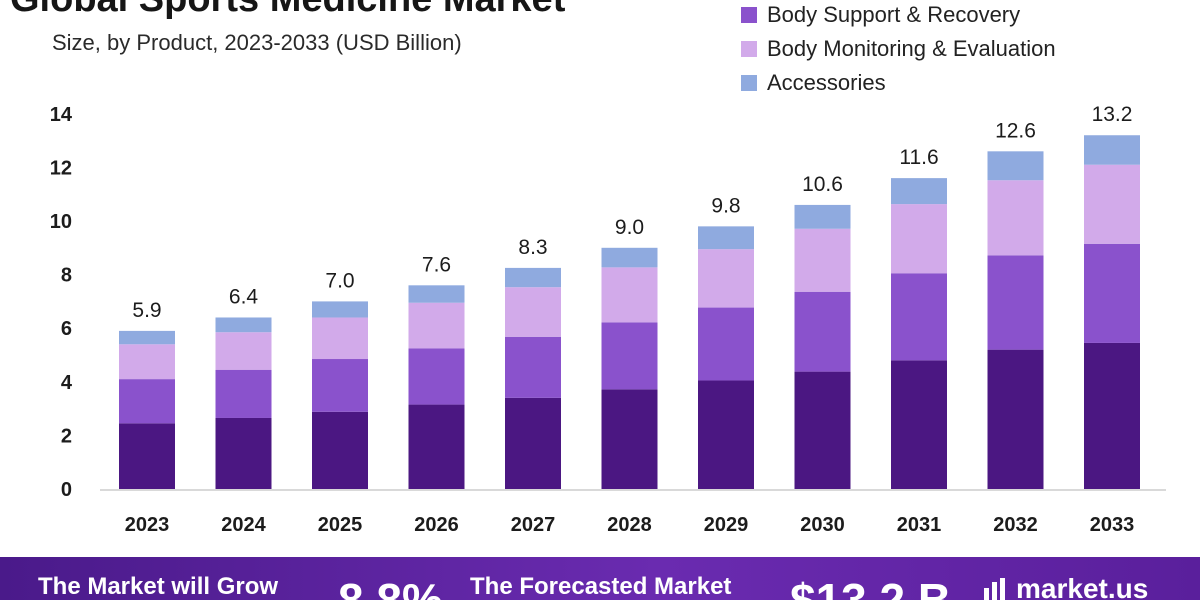 This screenshot has width=1200, height=600. Describe the element at coordinates (339, 280) in the screenshot. I see `bar-total-label: 7.0` at that location.